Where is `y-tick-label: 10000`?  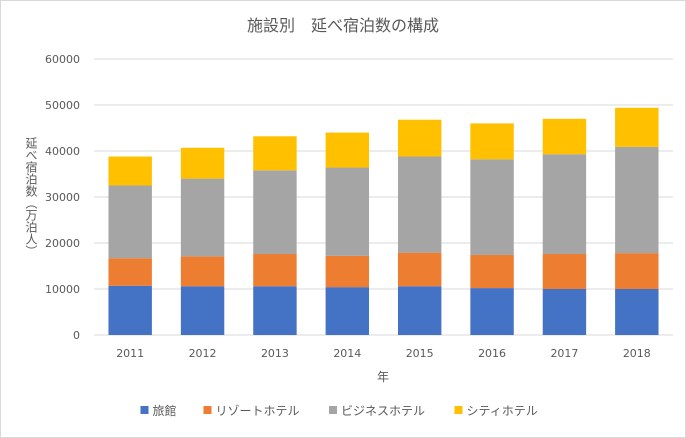 y-tick-label: 10000 is located at coordinates (62, 289).